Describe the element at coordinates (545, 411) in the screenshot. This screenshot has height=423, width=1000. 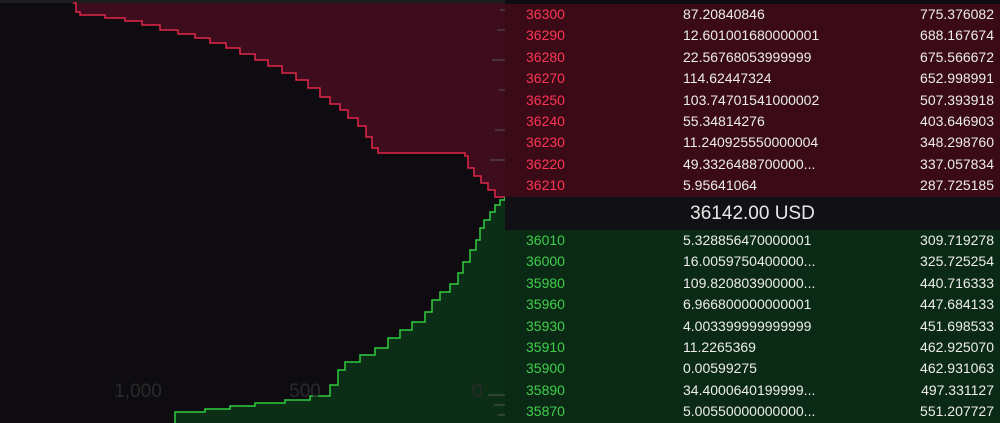
I see `price: 35870` at that location.